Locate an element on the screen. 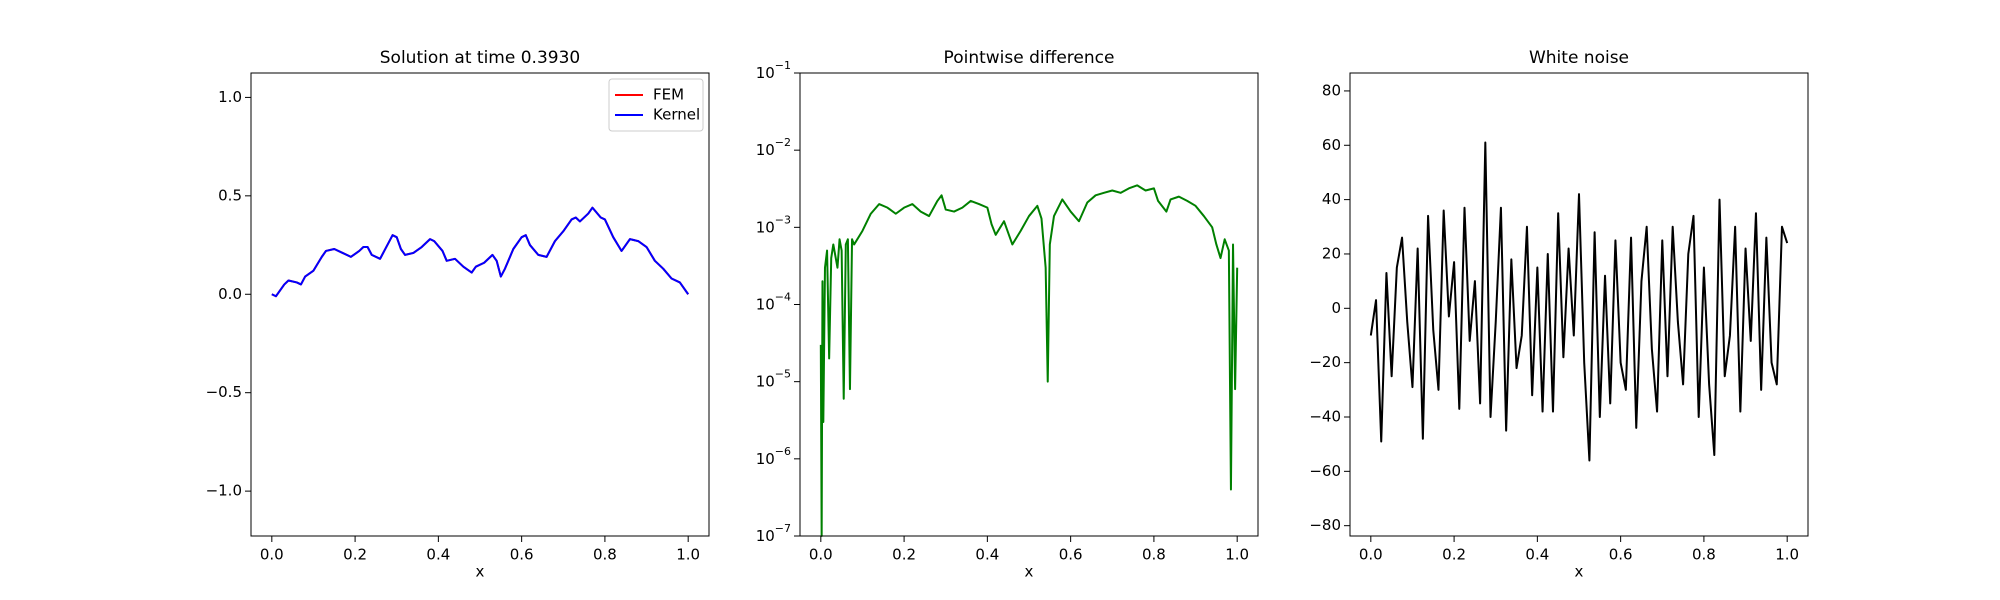 Image resolution: width=2000 pixels, height=600 pixels. y-tick-label: 10⁻¹ is located at coordinates (773, 70).